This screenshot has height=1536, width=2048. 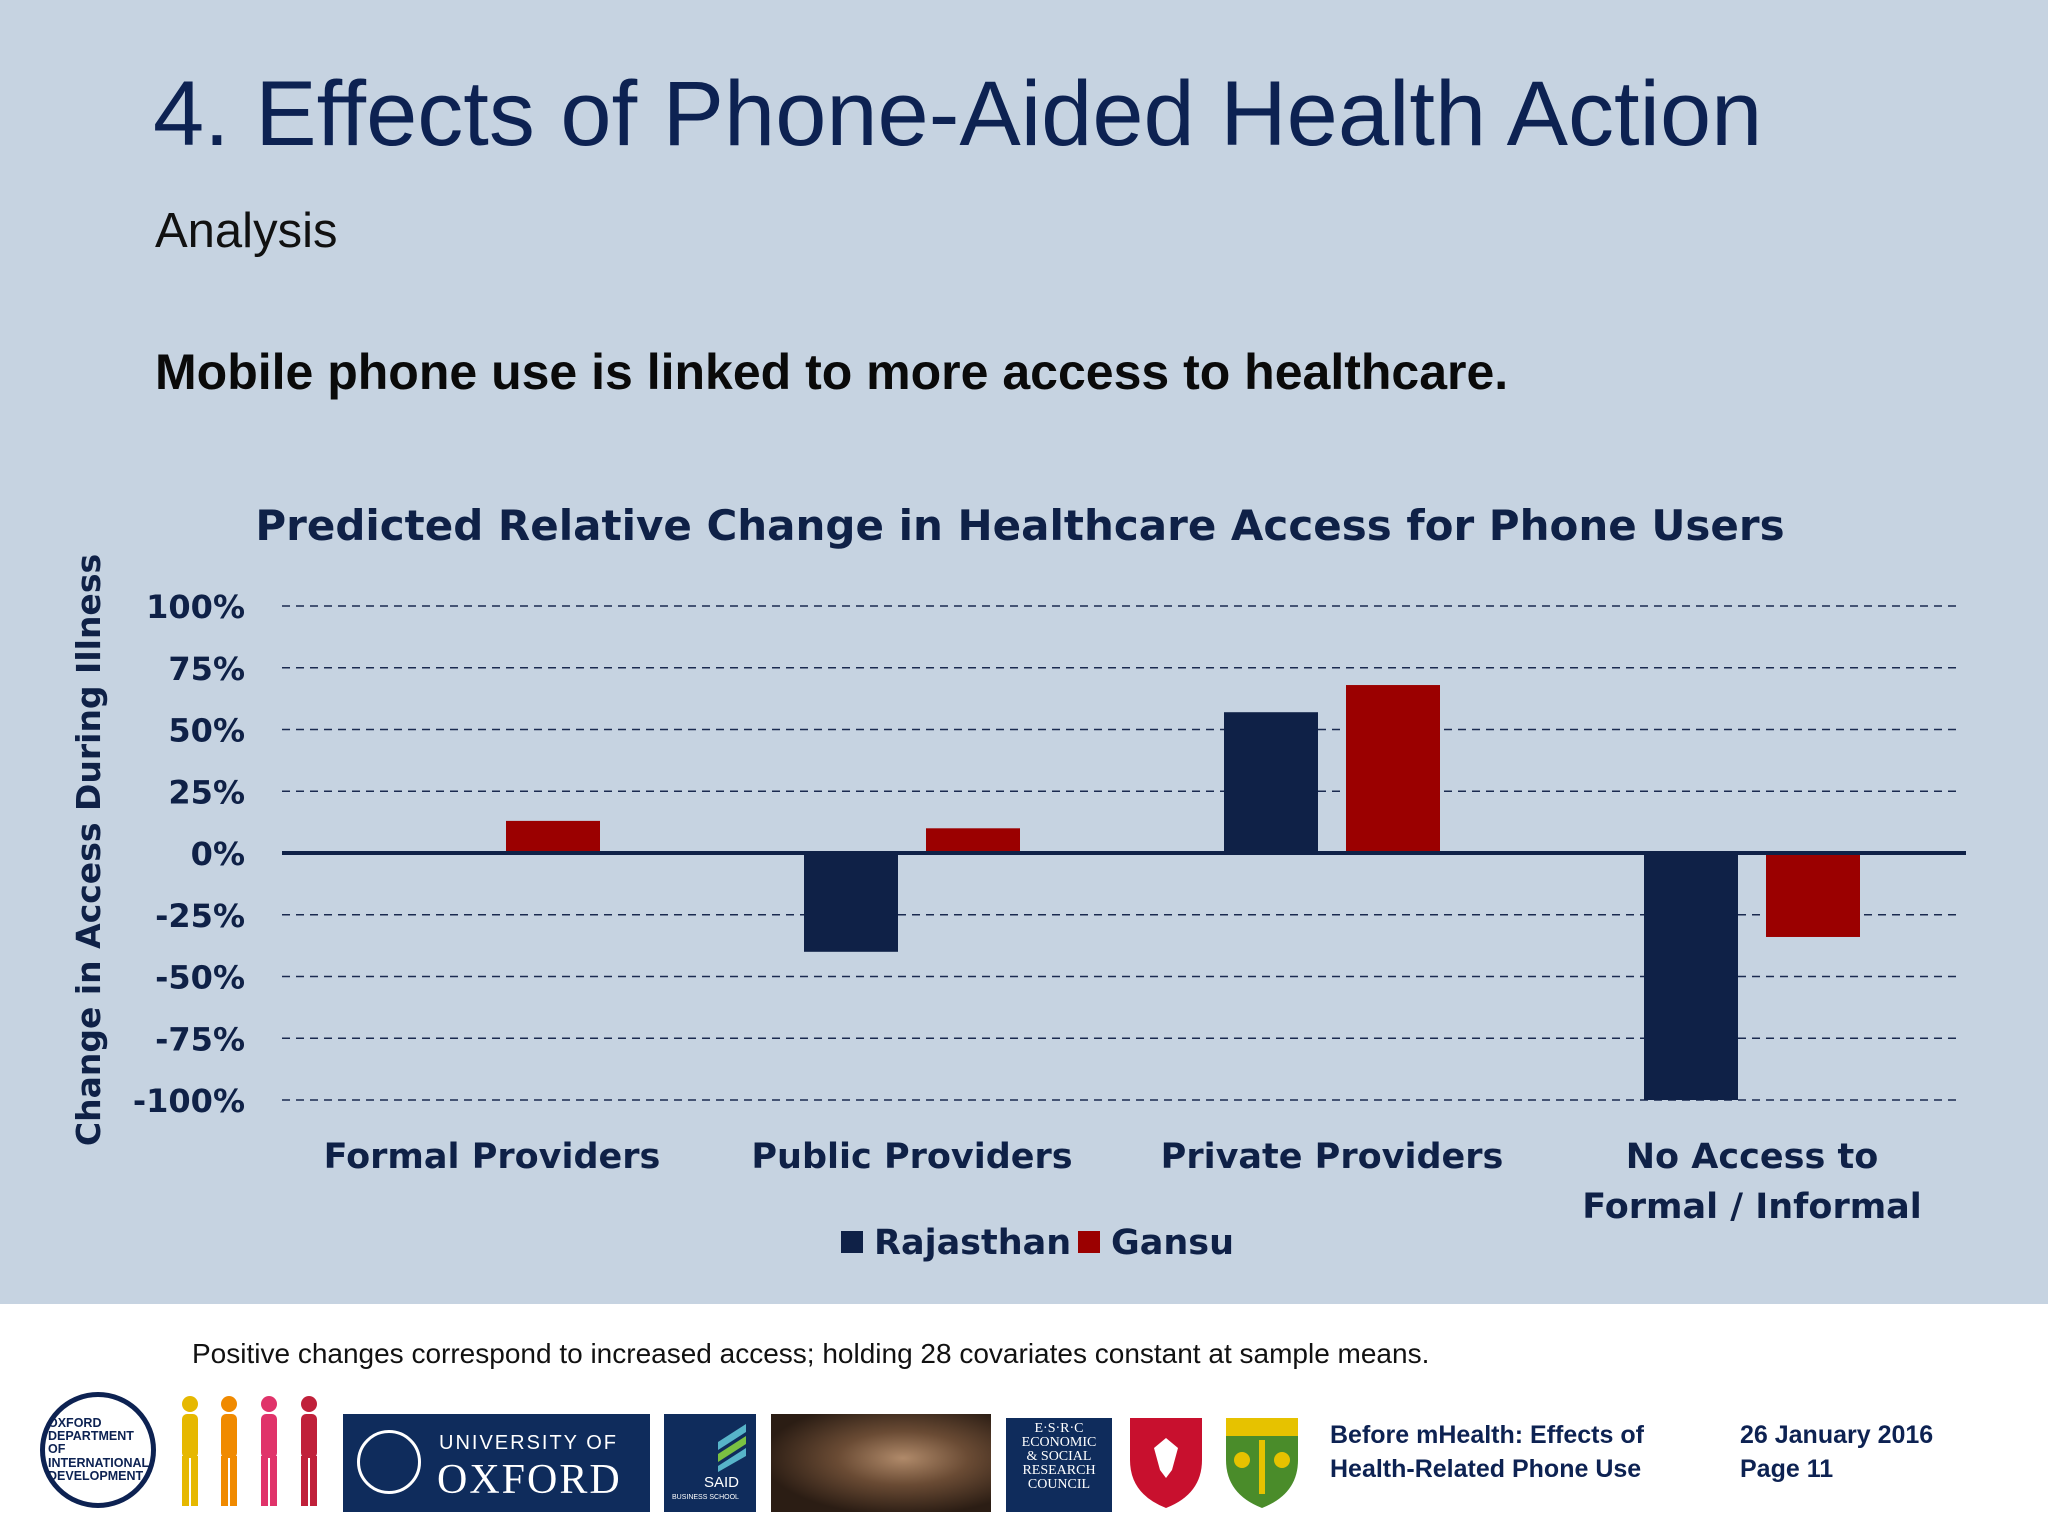 What do you see at coordinates (722, 1482) in the screenshot?
I see `said-logo-text: SAID` at bounding box center [722, 1482].